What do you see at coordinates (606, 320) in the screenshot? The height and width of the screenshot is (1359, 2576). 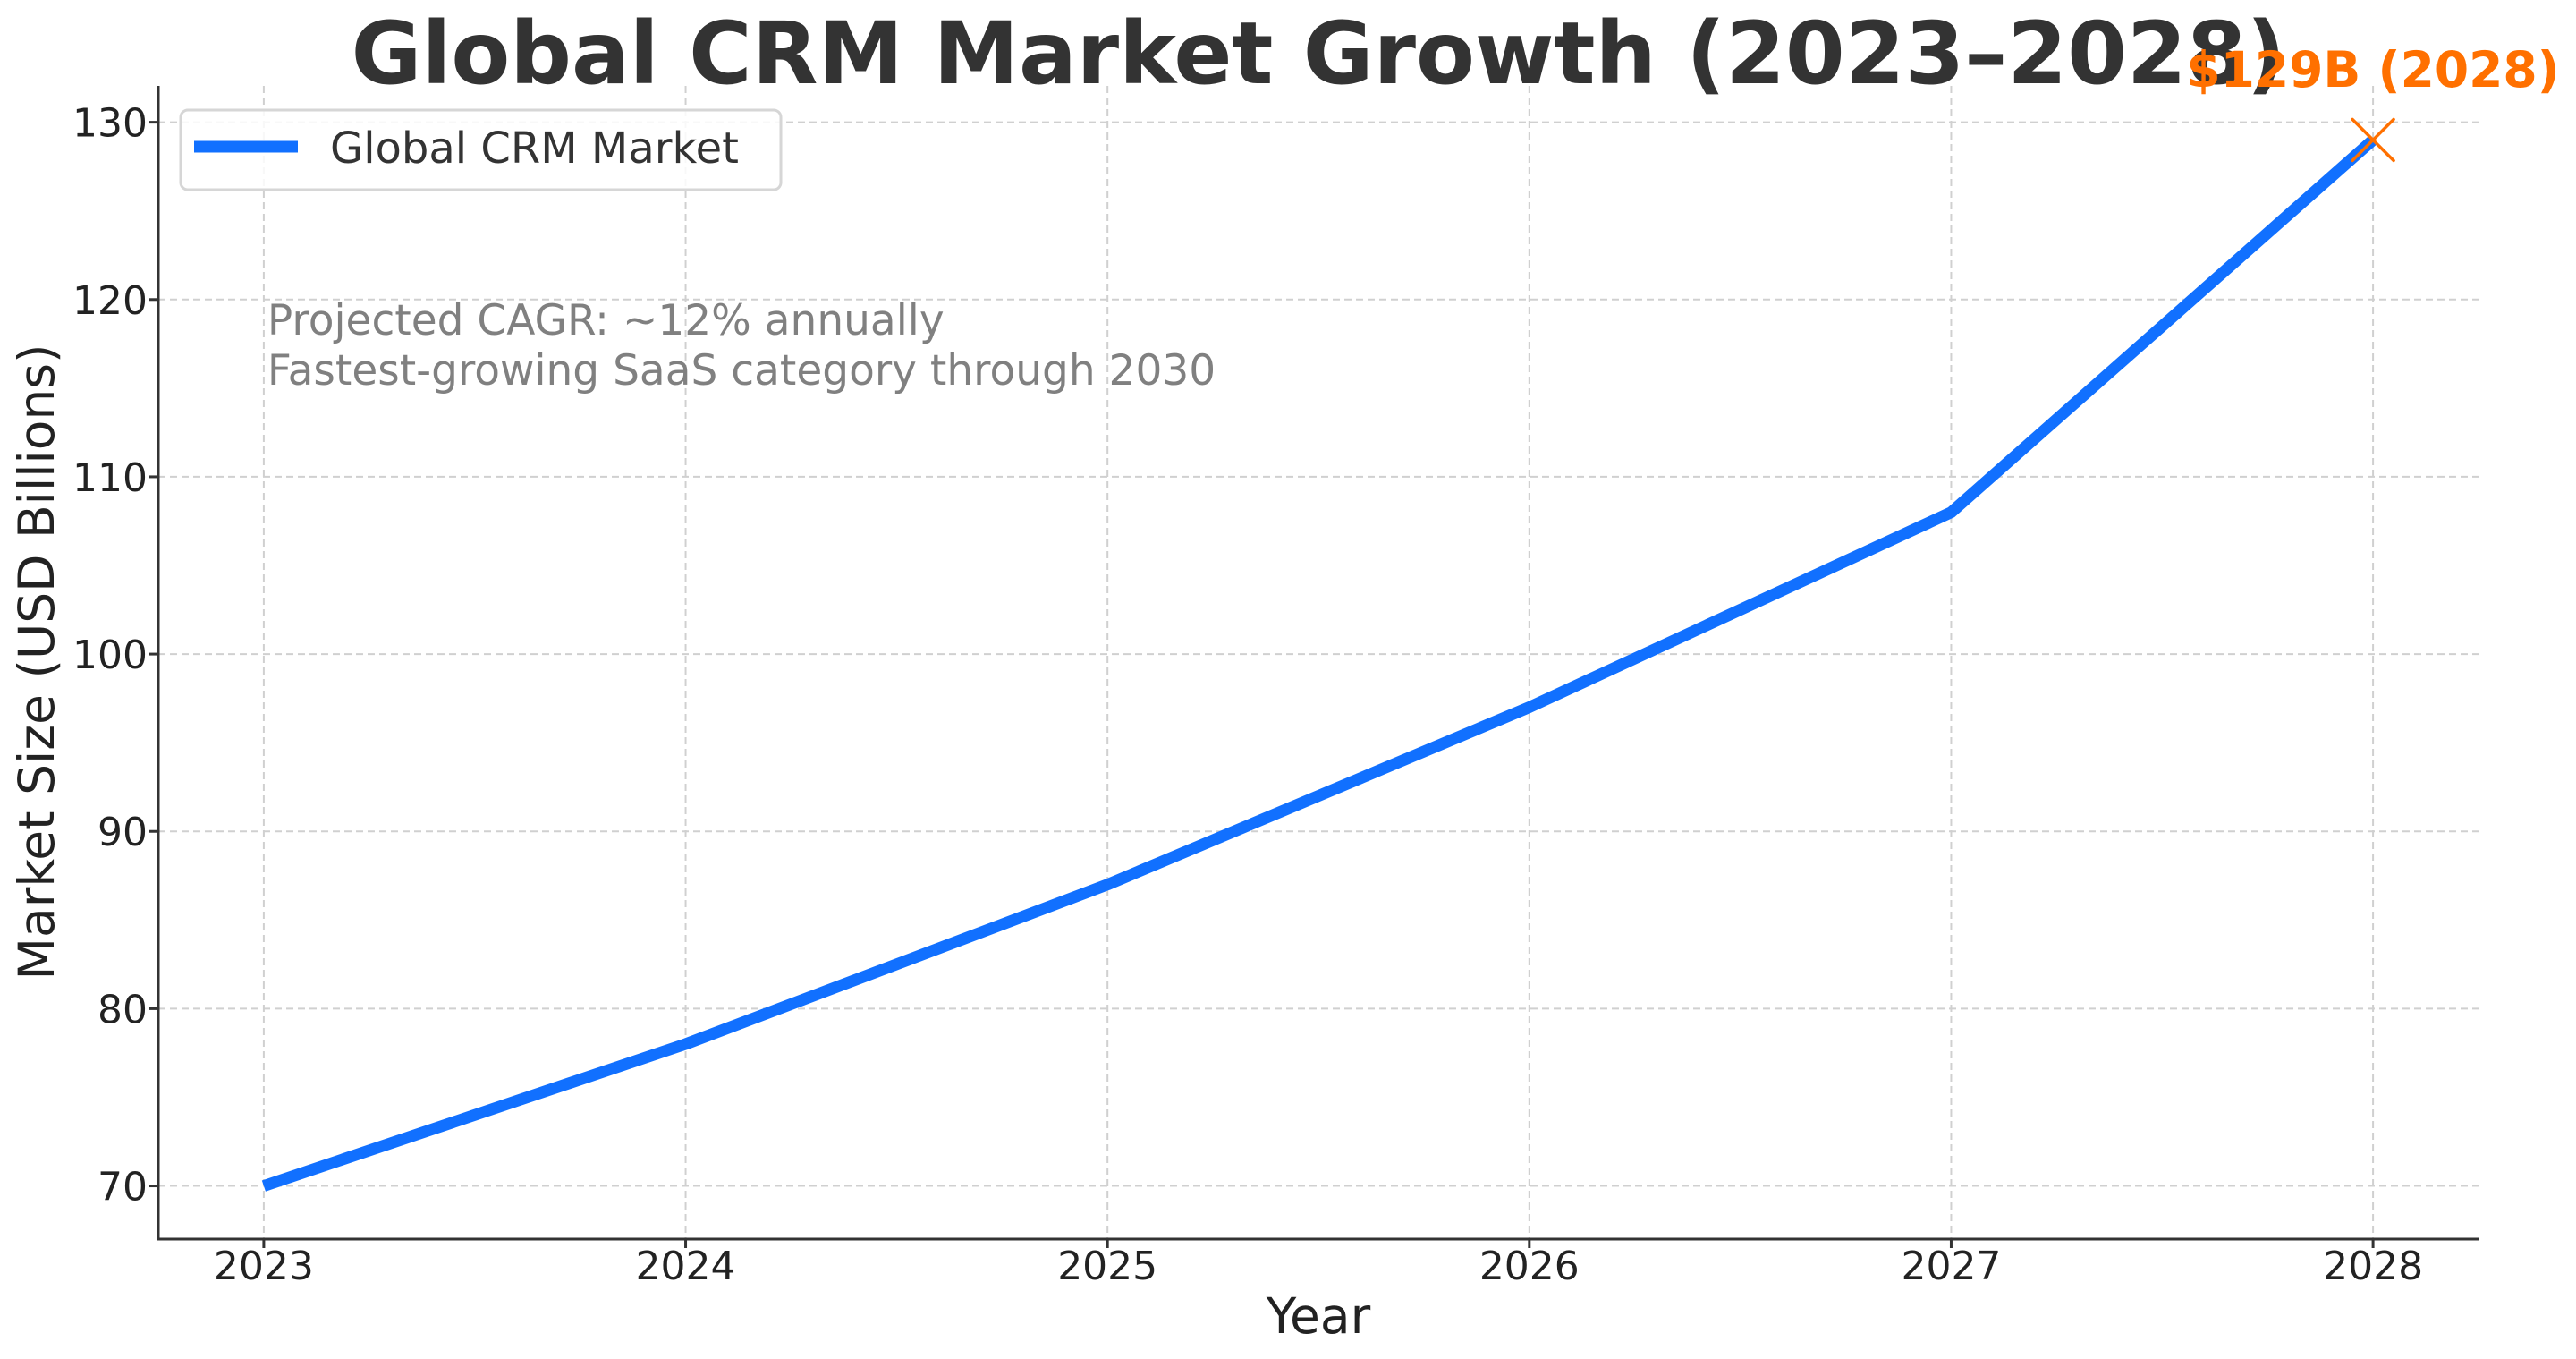 I see `annotation-line: Projected CAGR: ~12% annually` at bounding box center [606, 320].